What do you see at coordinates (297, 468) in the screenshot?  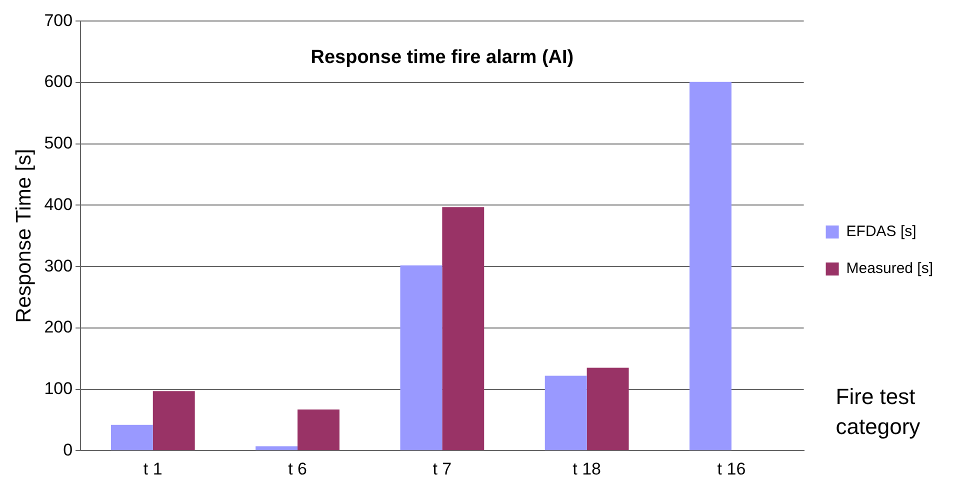 I see `x-tick-label: t 6` at bounding box center [297, 468].